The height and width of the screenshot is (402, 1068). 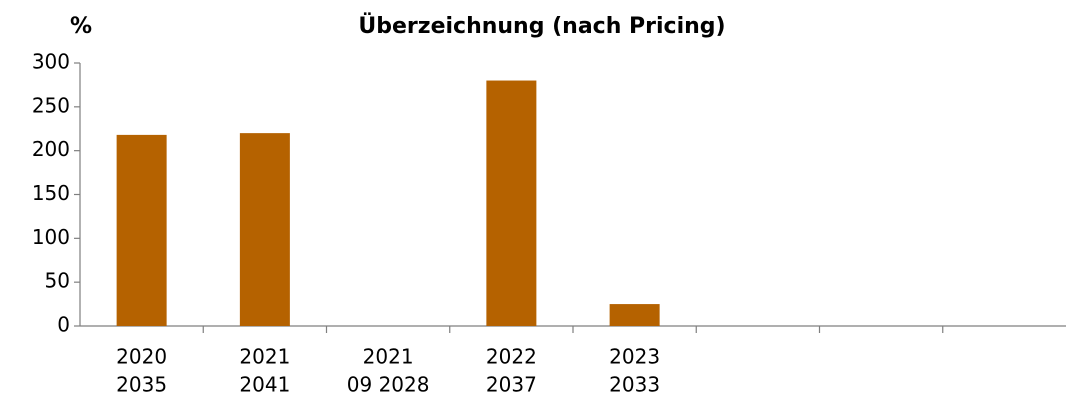 I want to click on y-tick-label: 150, so click(x=51, y=193).